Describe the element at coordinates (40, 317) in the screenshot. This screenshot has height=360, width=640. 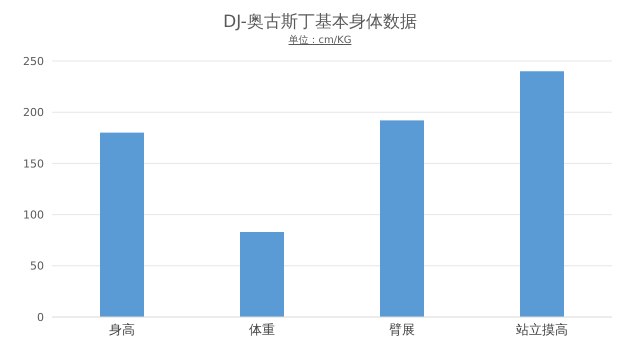
I see `y-tick-label: 0` at that location.